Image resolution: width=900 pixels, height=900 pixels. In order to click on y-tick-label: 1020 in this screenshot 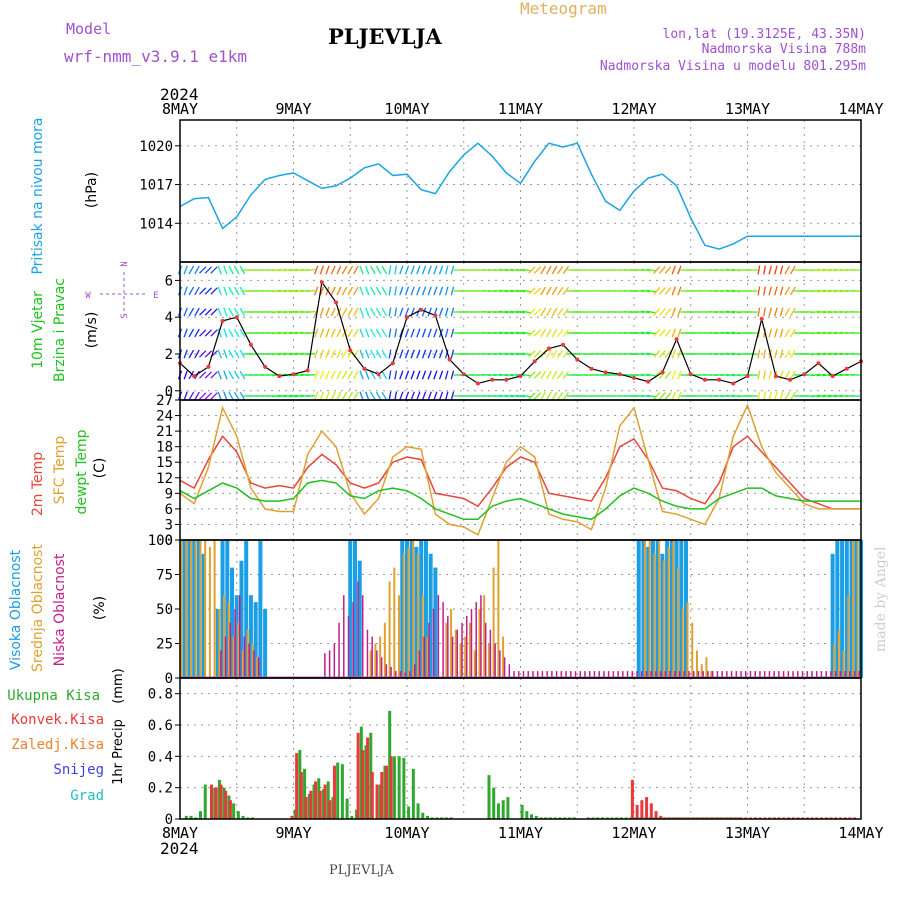, I will do `click(156, 147)`.